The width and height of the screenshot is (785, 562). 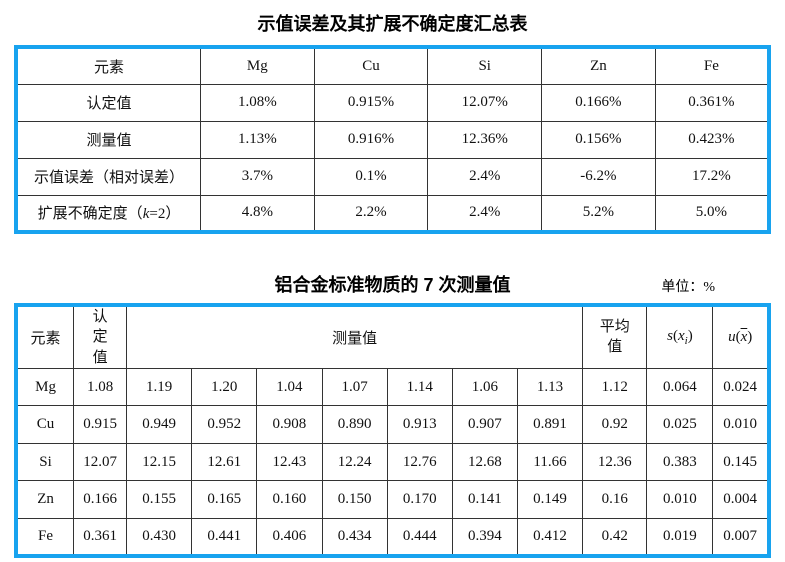 What do you see at coordinates (100, 537) in the screenshot?
I see `t2-certified-cell: 0.361` at bounding box center [100, 537].